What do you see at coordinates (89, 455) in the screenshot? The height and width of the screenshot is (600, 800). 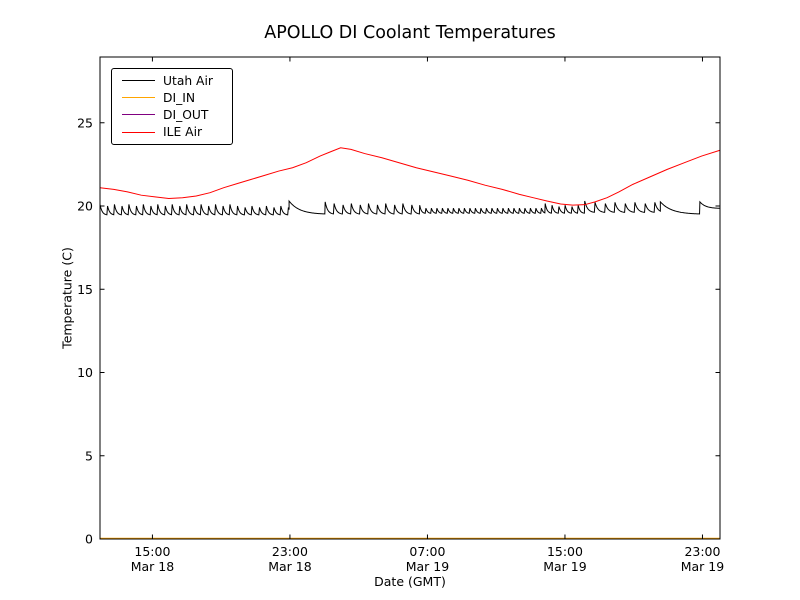 I see `y-tick-label: 5` at bounding box center [89, 455].